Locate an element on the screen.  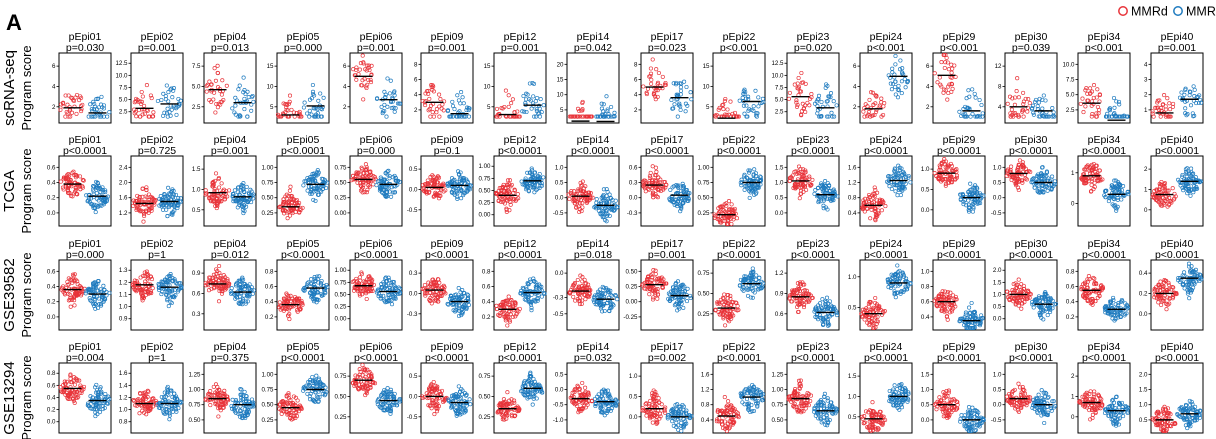
subplot-title: pEpi30 is located at coordinates (1031, 37).